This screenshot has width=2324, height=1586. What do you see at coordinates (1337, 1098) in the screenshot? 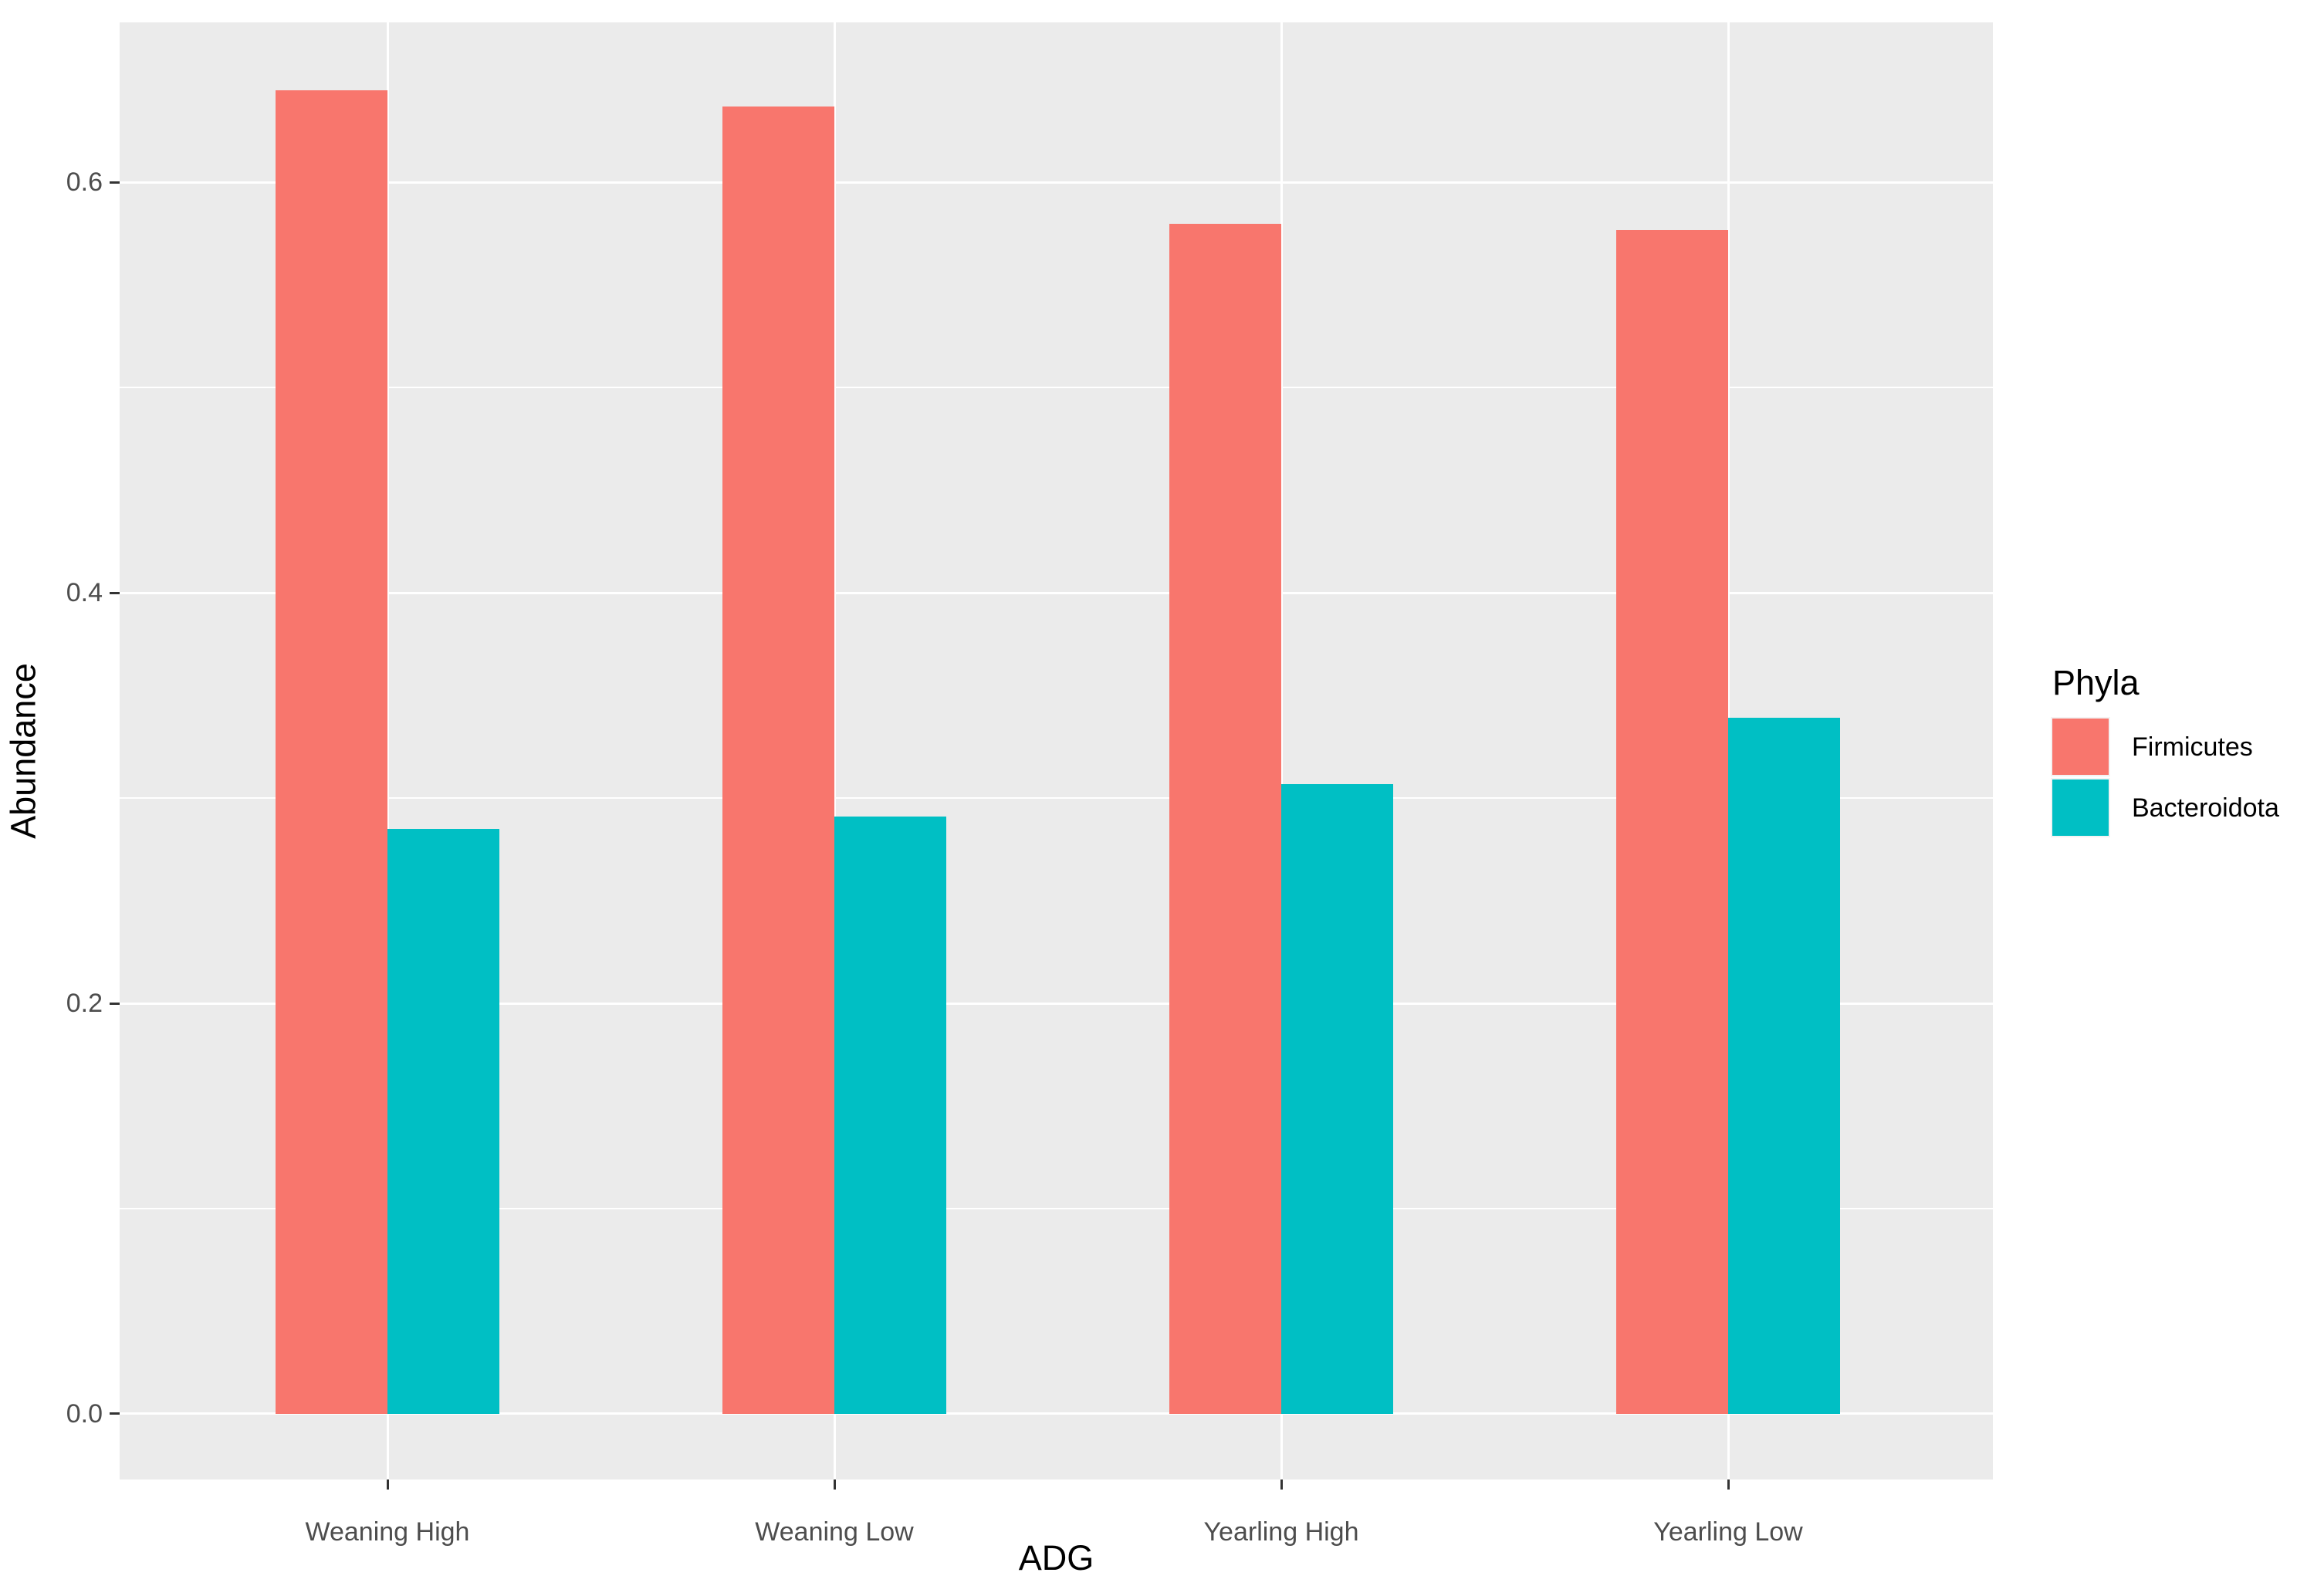
I see `bar-bacteroidota-yearling-high` at bounding box center [1337, 1098].